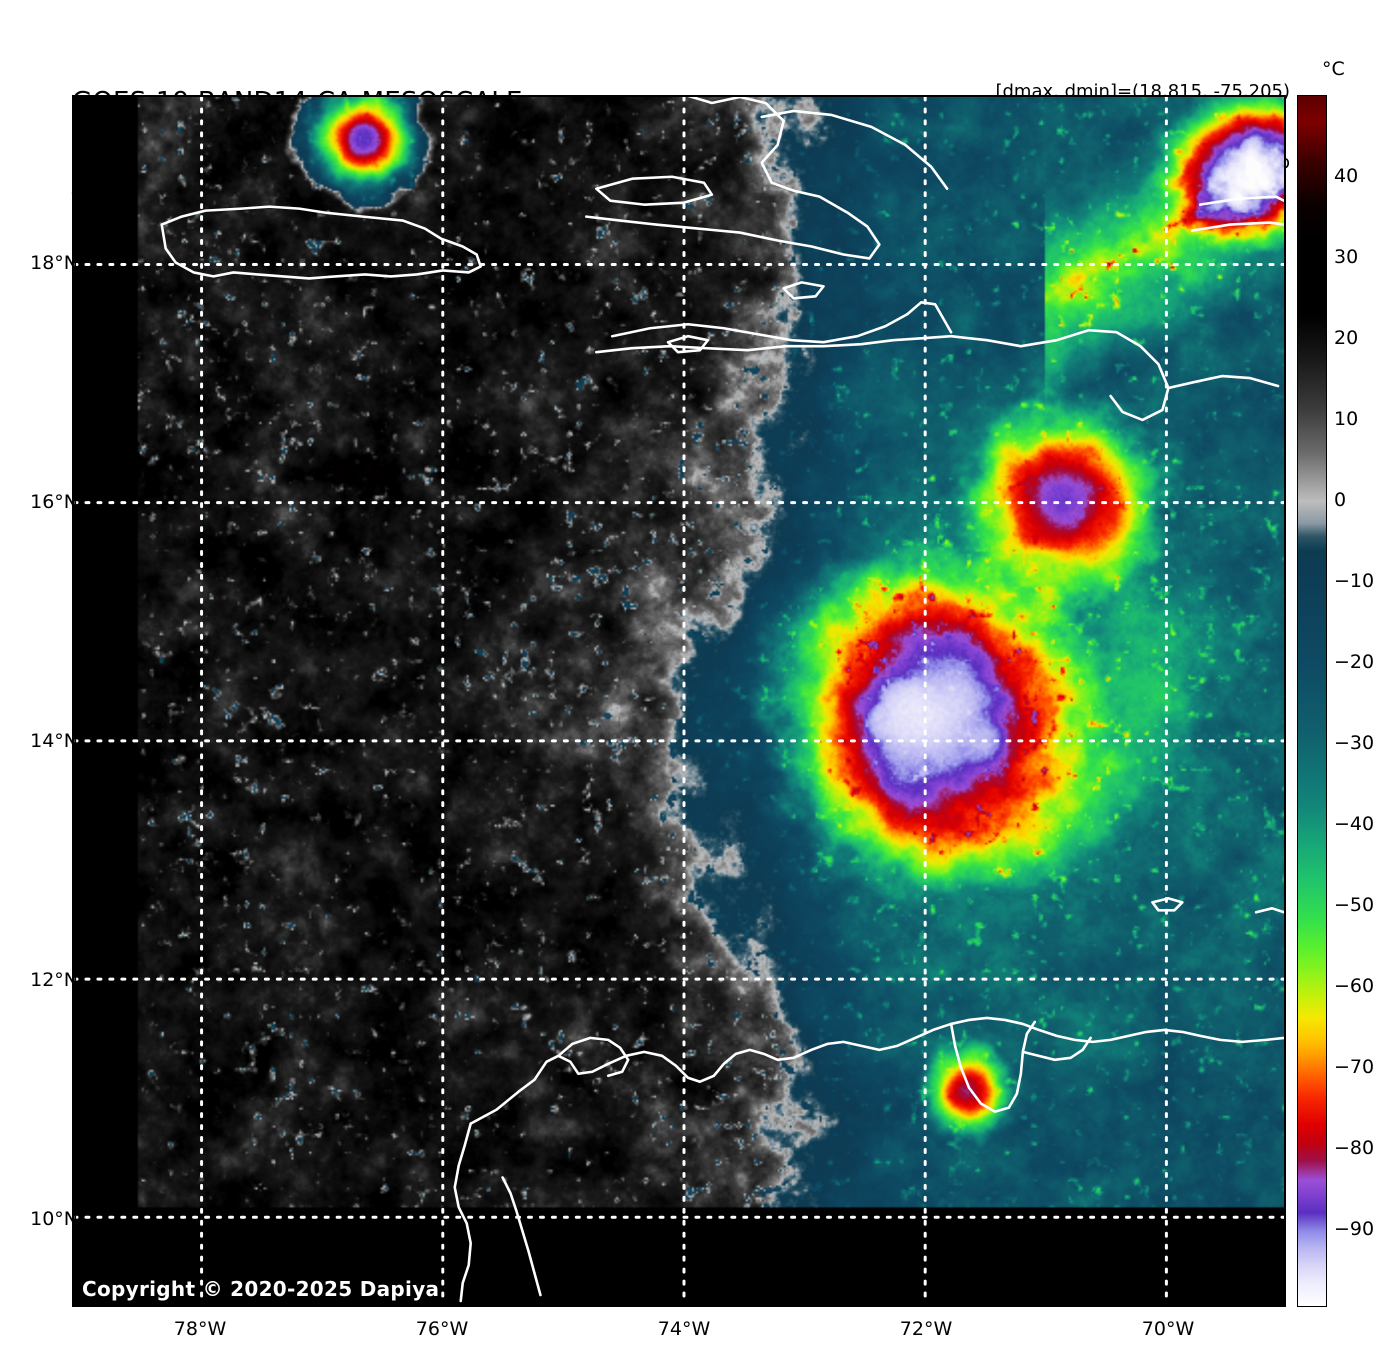 Image resolution: width=1390 pixels, height=1359 pixels. Describe the element at coordinates (1354, 743) in the screenshot. I see `cbar-tick-m30: −30` at that location.